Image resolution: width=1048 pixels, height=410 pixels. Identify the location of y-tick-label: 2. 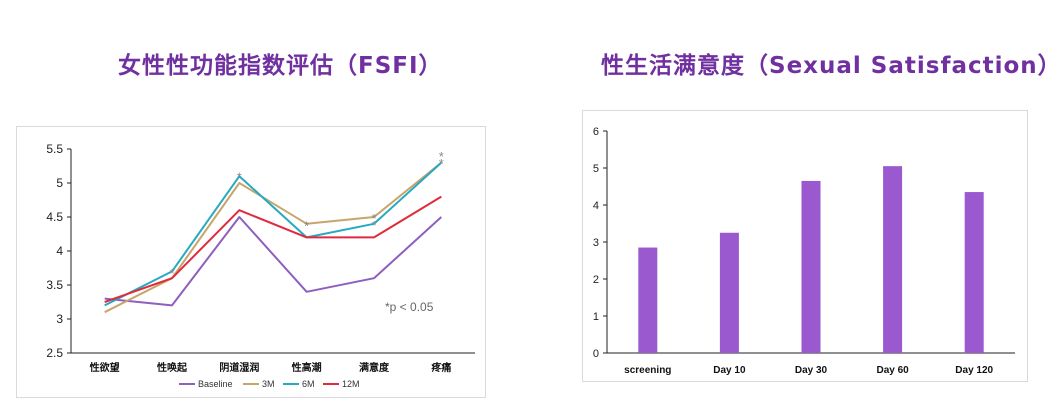
(596, 280).